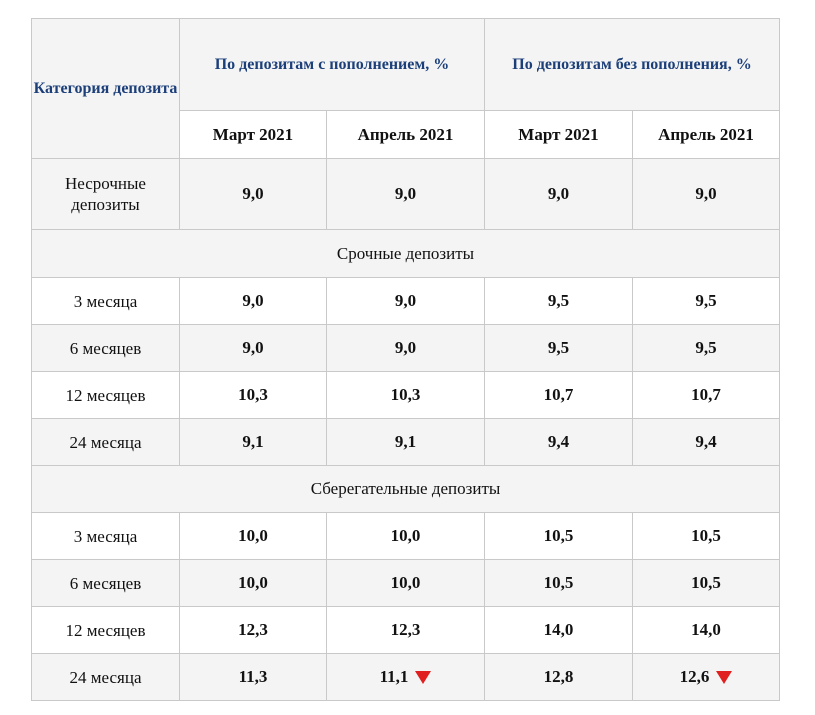 The height and width of the screenshot is (715, 815). I want to click on rate-cell: 10,3, so click(405, 395).